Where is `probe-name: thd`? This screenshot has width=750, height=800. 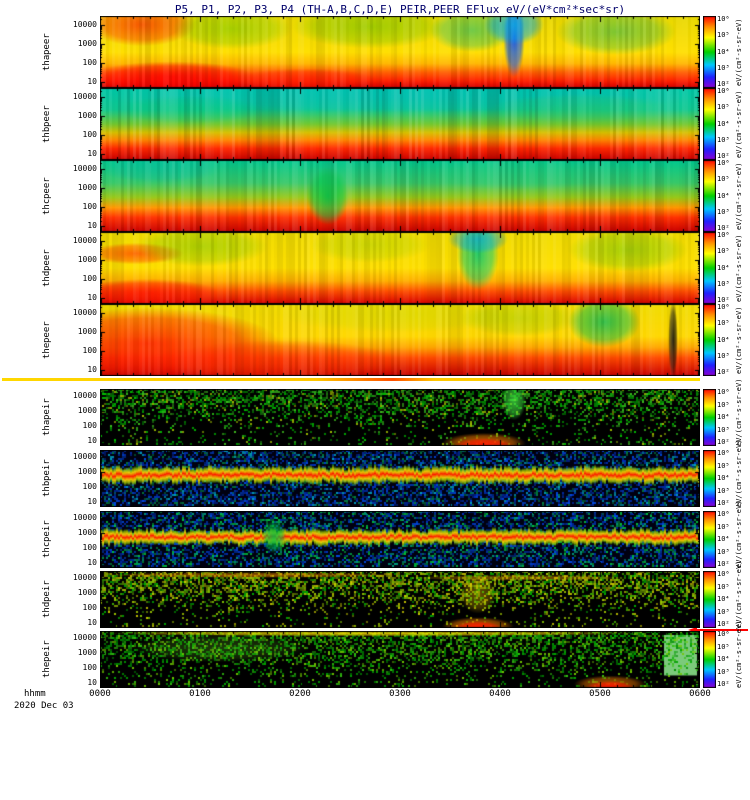 probe-name: thd is located at coordinates (47, 610).